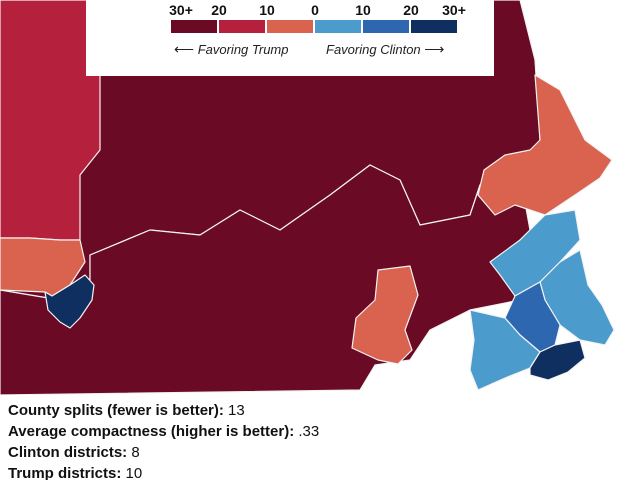 The width and height of the screenshot is (640, 480). Describe the element at coordinates (134, 472) in the screenshot. I see `stat-value: 10` at that location.